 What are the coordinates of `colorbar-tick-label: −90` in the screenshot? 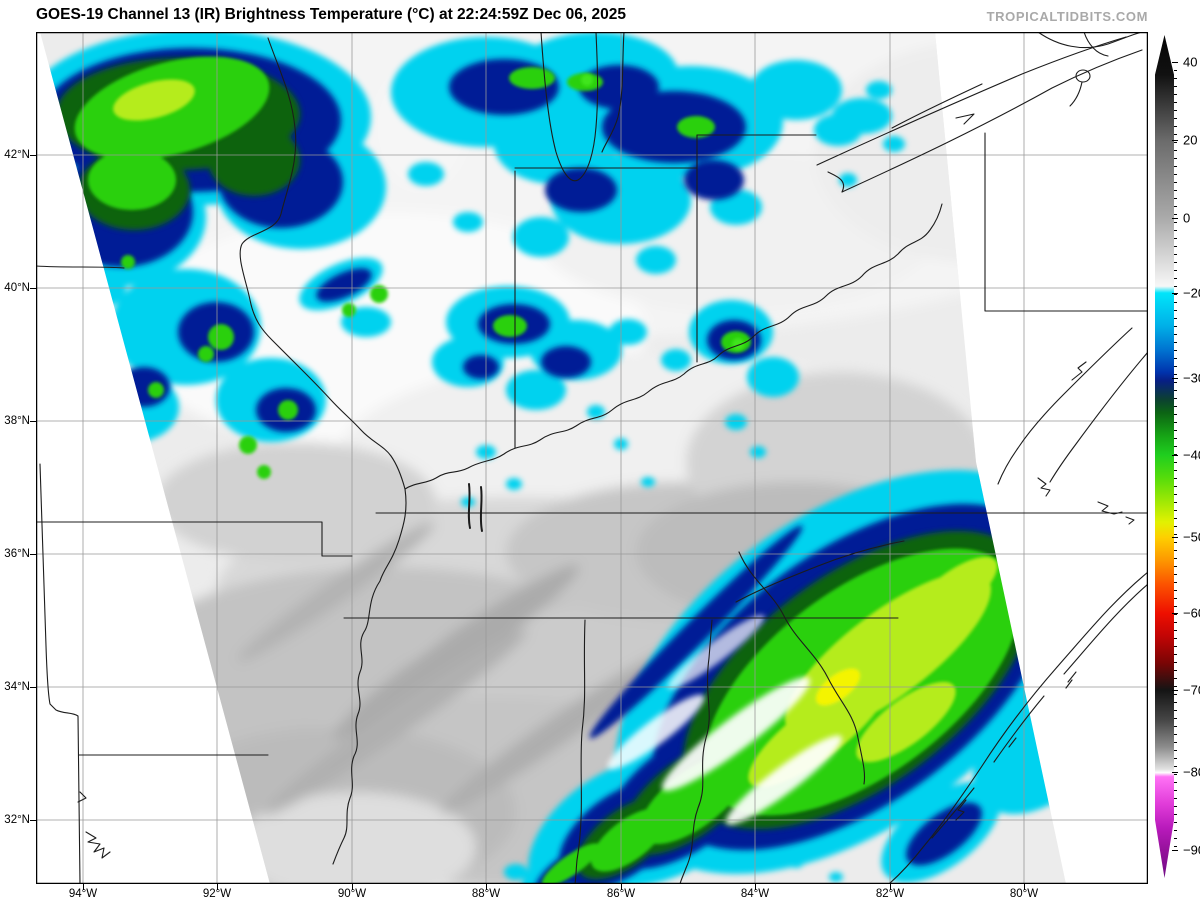 It's located at (1191, 850).